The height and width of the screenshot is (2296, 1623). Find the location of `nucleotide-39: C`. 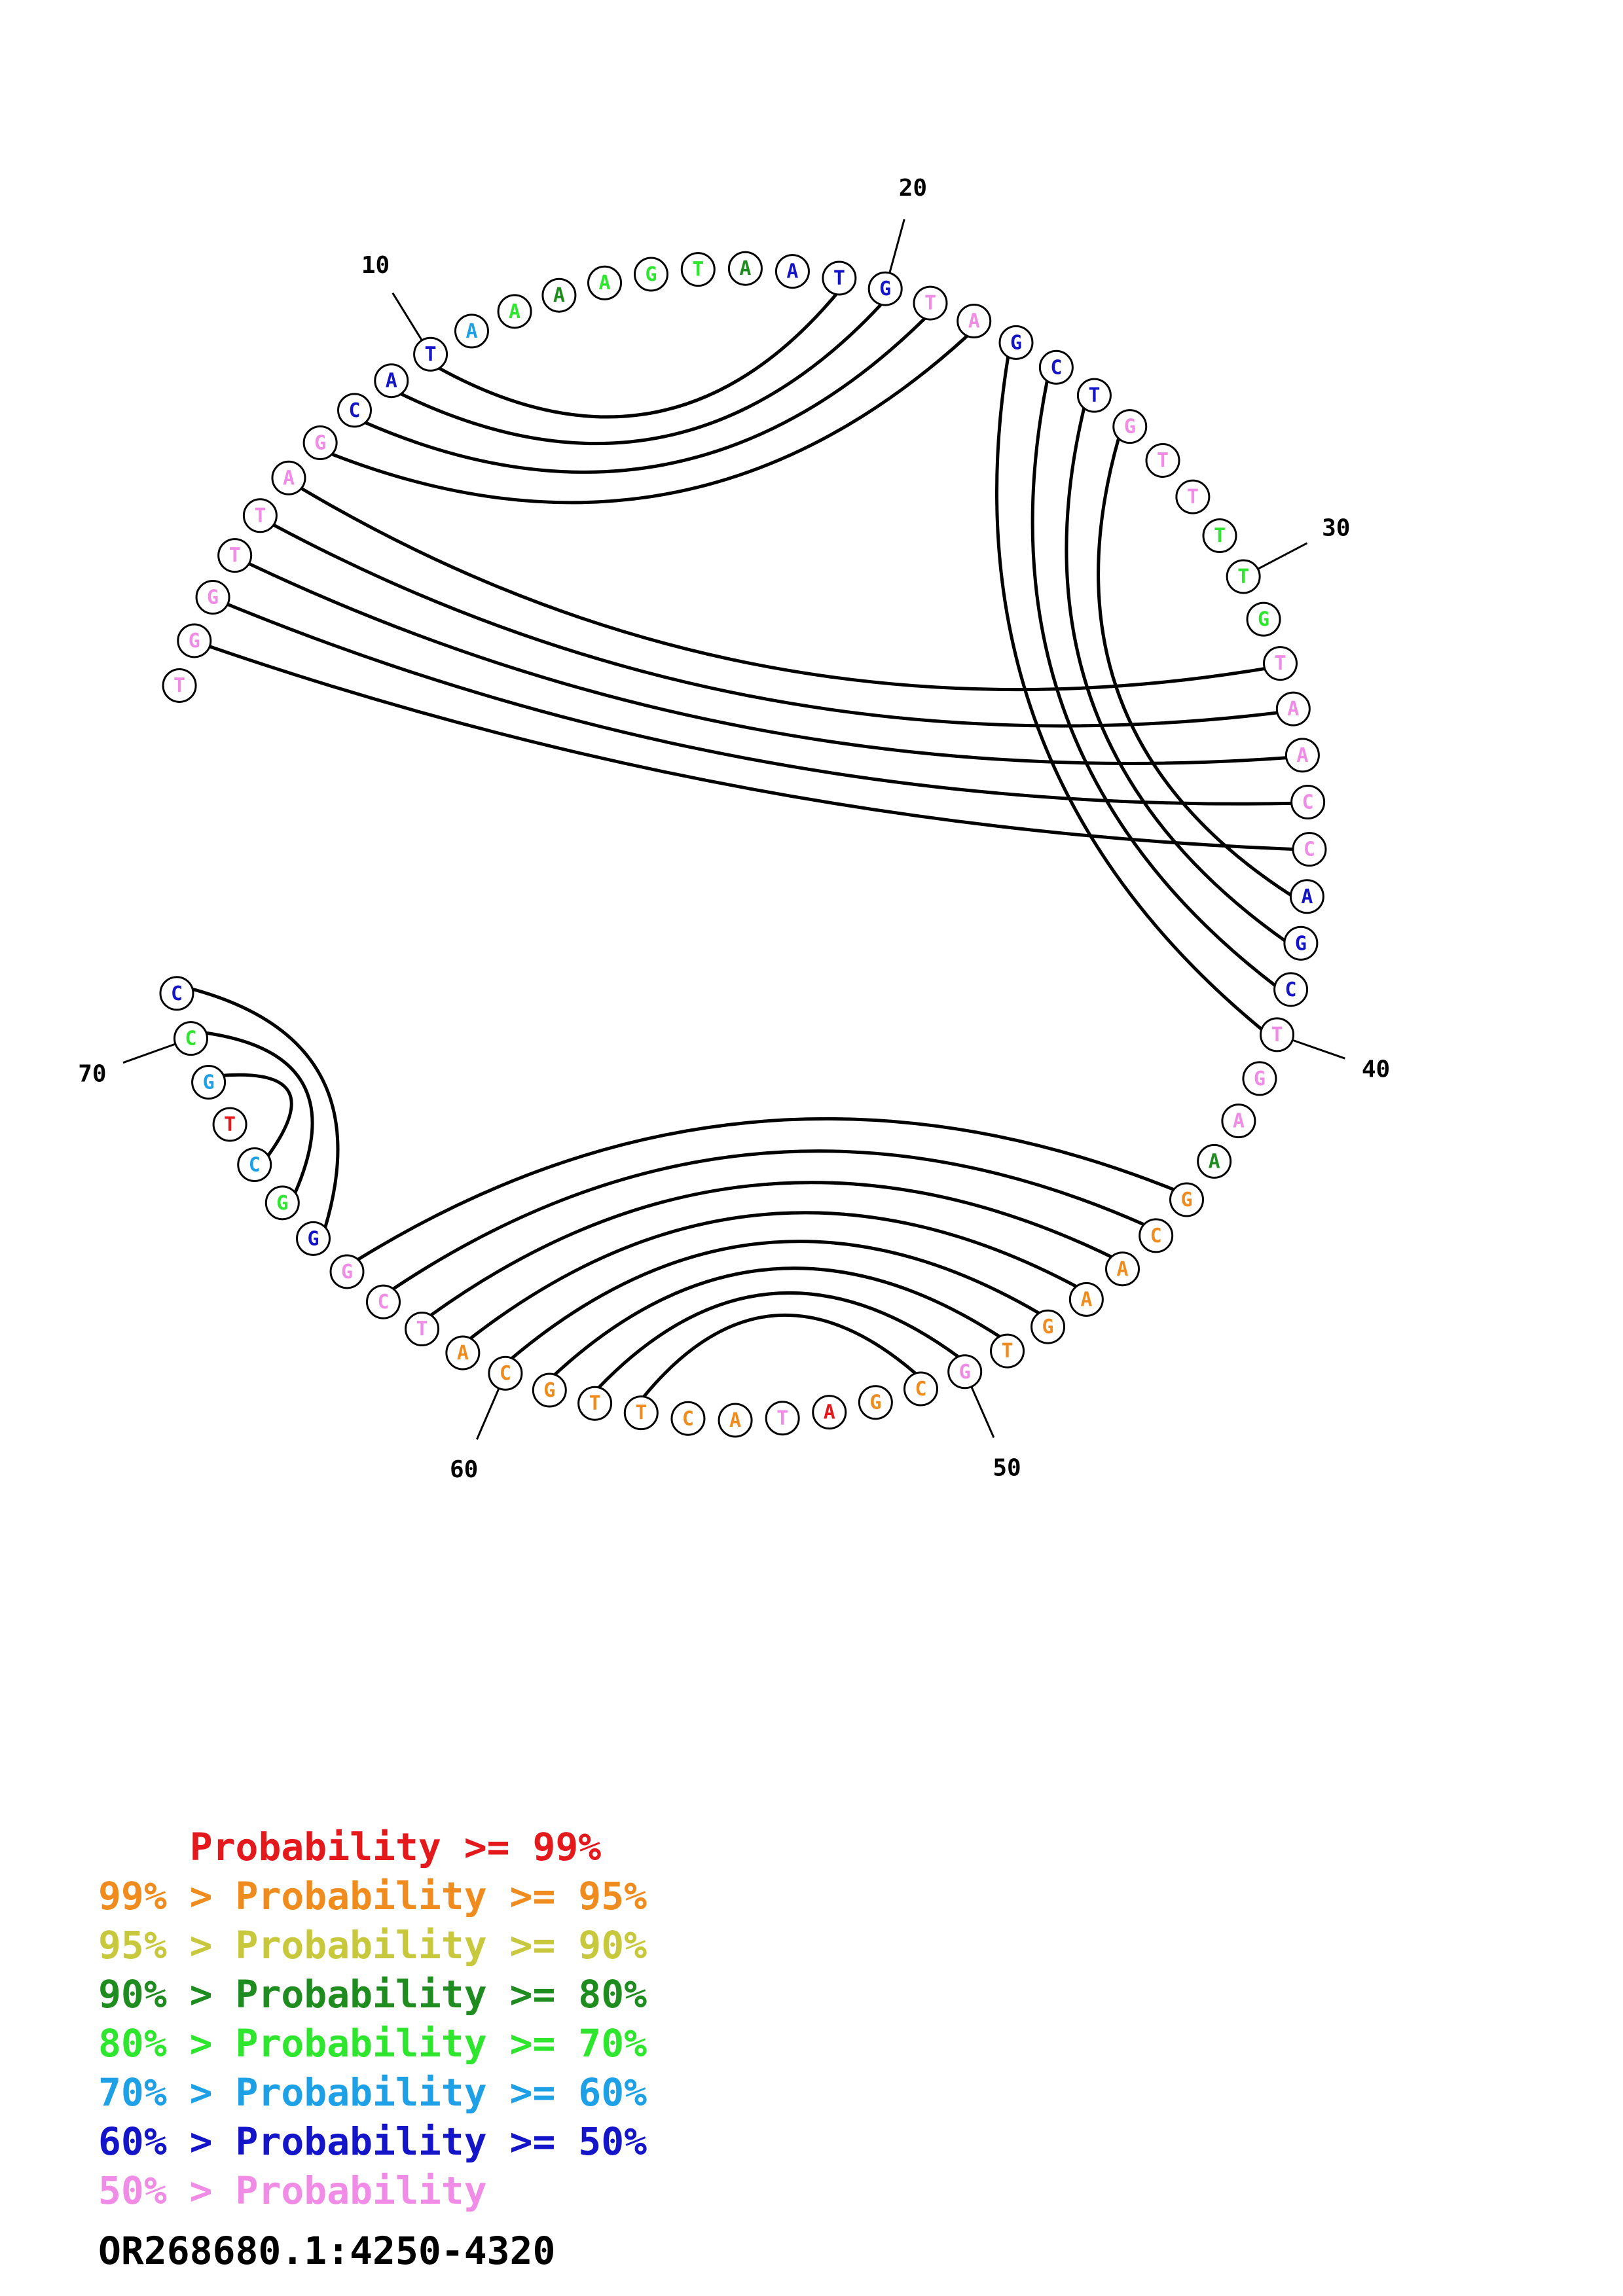

nucleotide-39: C is located at coordinates (1291, 989).